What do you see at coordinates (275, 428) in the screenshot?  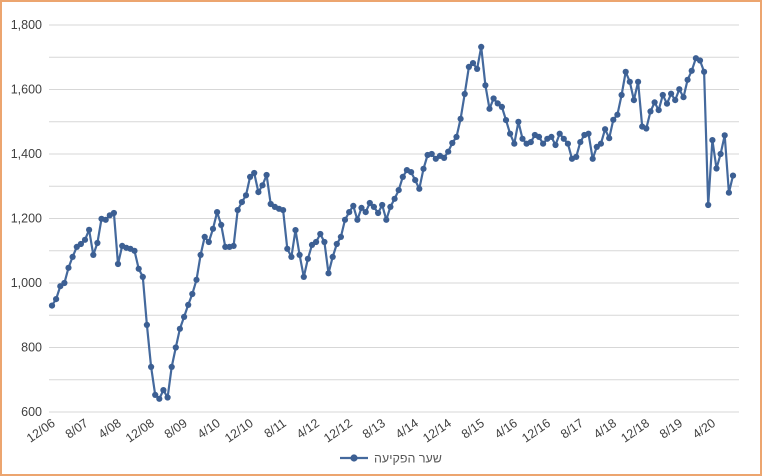 I see `x-tick-label: 8/11` at bounding box center [275, 428].